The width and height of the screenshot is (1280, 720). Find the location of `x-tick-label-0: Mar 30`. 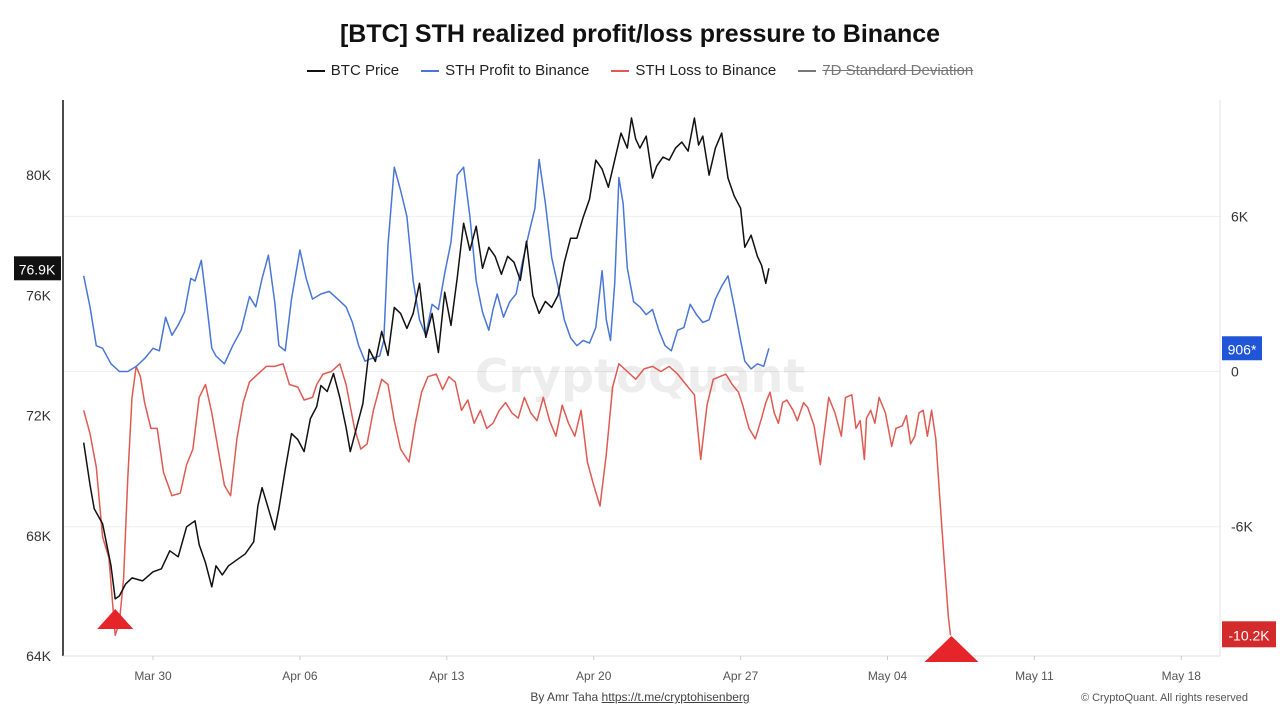

x-tick-label-0: Mar 30 is located at coordinates (153, 676).